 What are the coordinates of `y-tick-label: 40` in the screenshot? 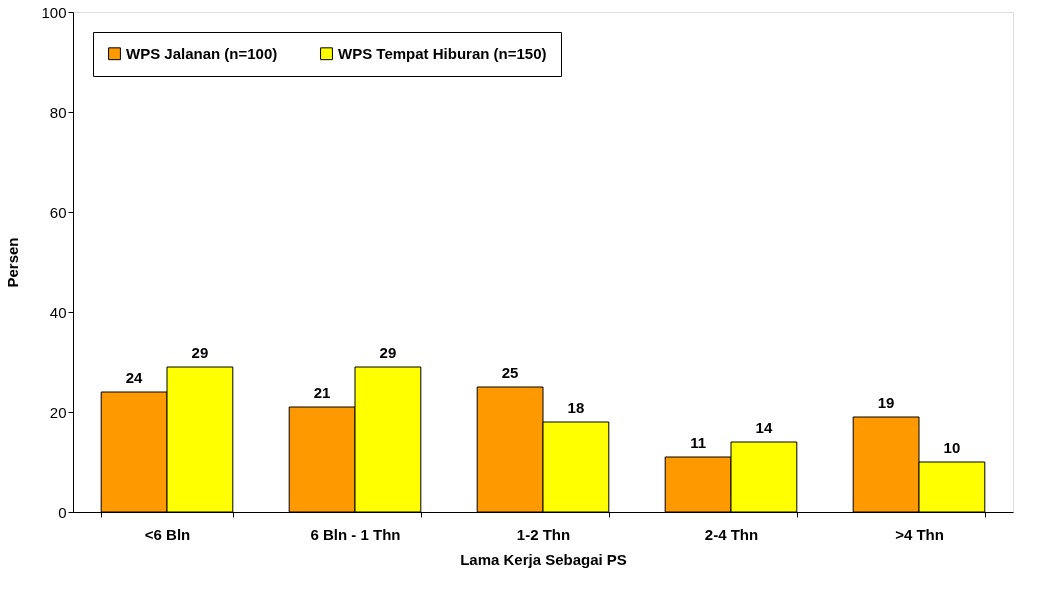 It's located at (58, 312).